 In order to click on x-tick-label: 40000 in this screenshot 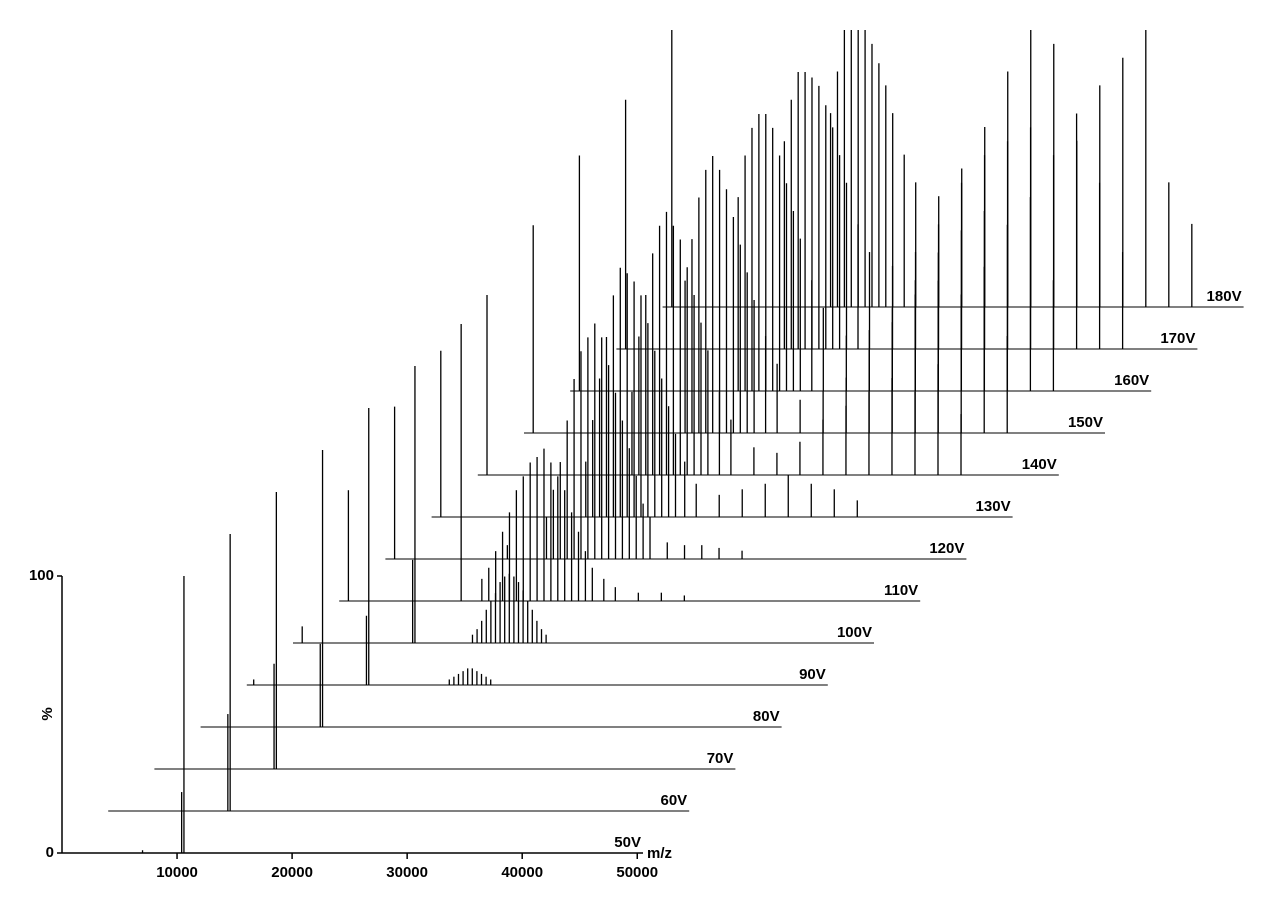, I will do `click(522, 872)`.